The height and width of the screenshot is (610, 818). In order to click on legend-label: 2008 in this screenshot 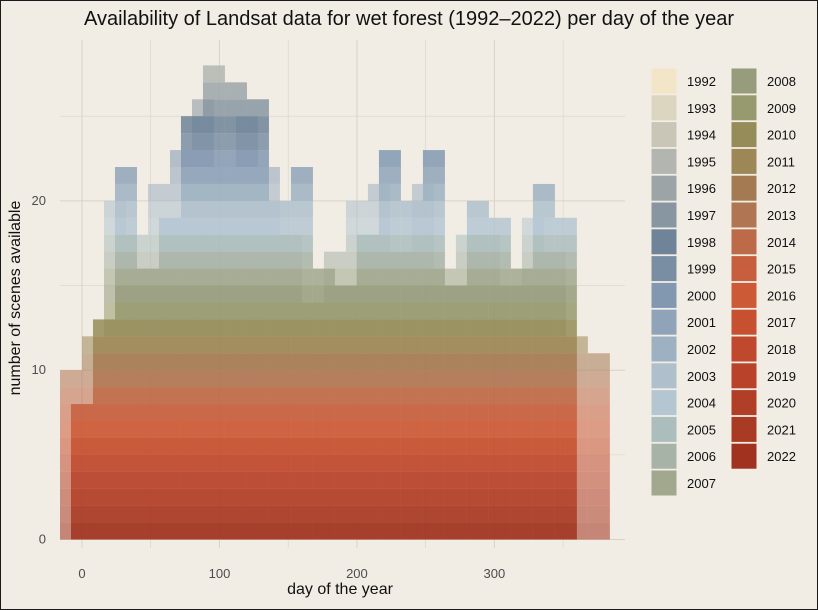, I will do `click(781, 81)`.